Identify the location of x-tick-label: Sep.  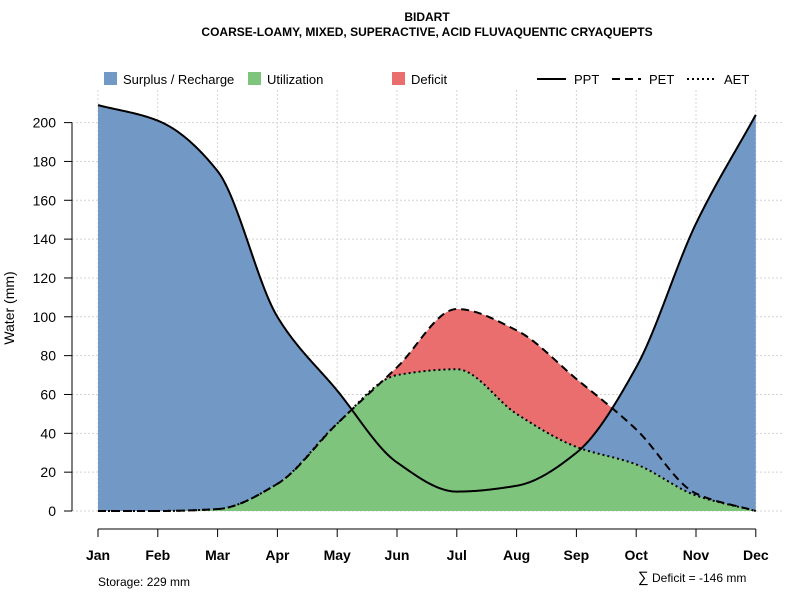
(577, 555).